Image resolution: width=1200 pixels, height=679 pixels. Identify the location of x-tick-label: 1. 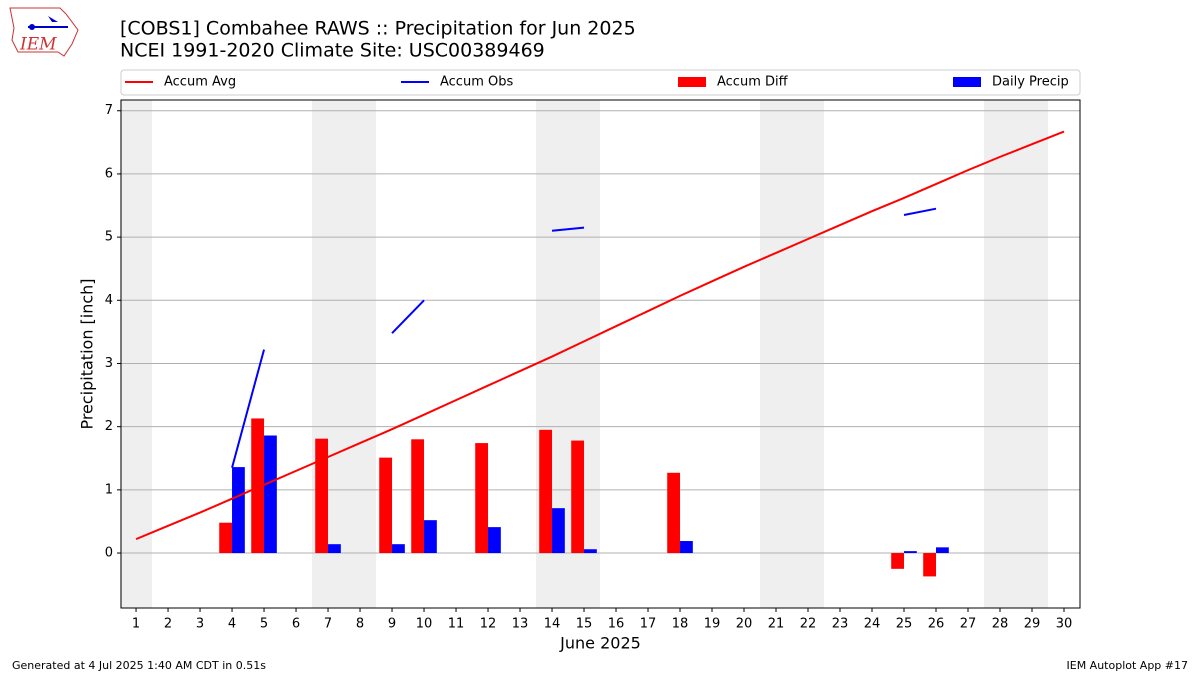
(136, 624).